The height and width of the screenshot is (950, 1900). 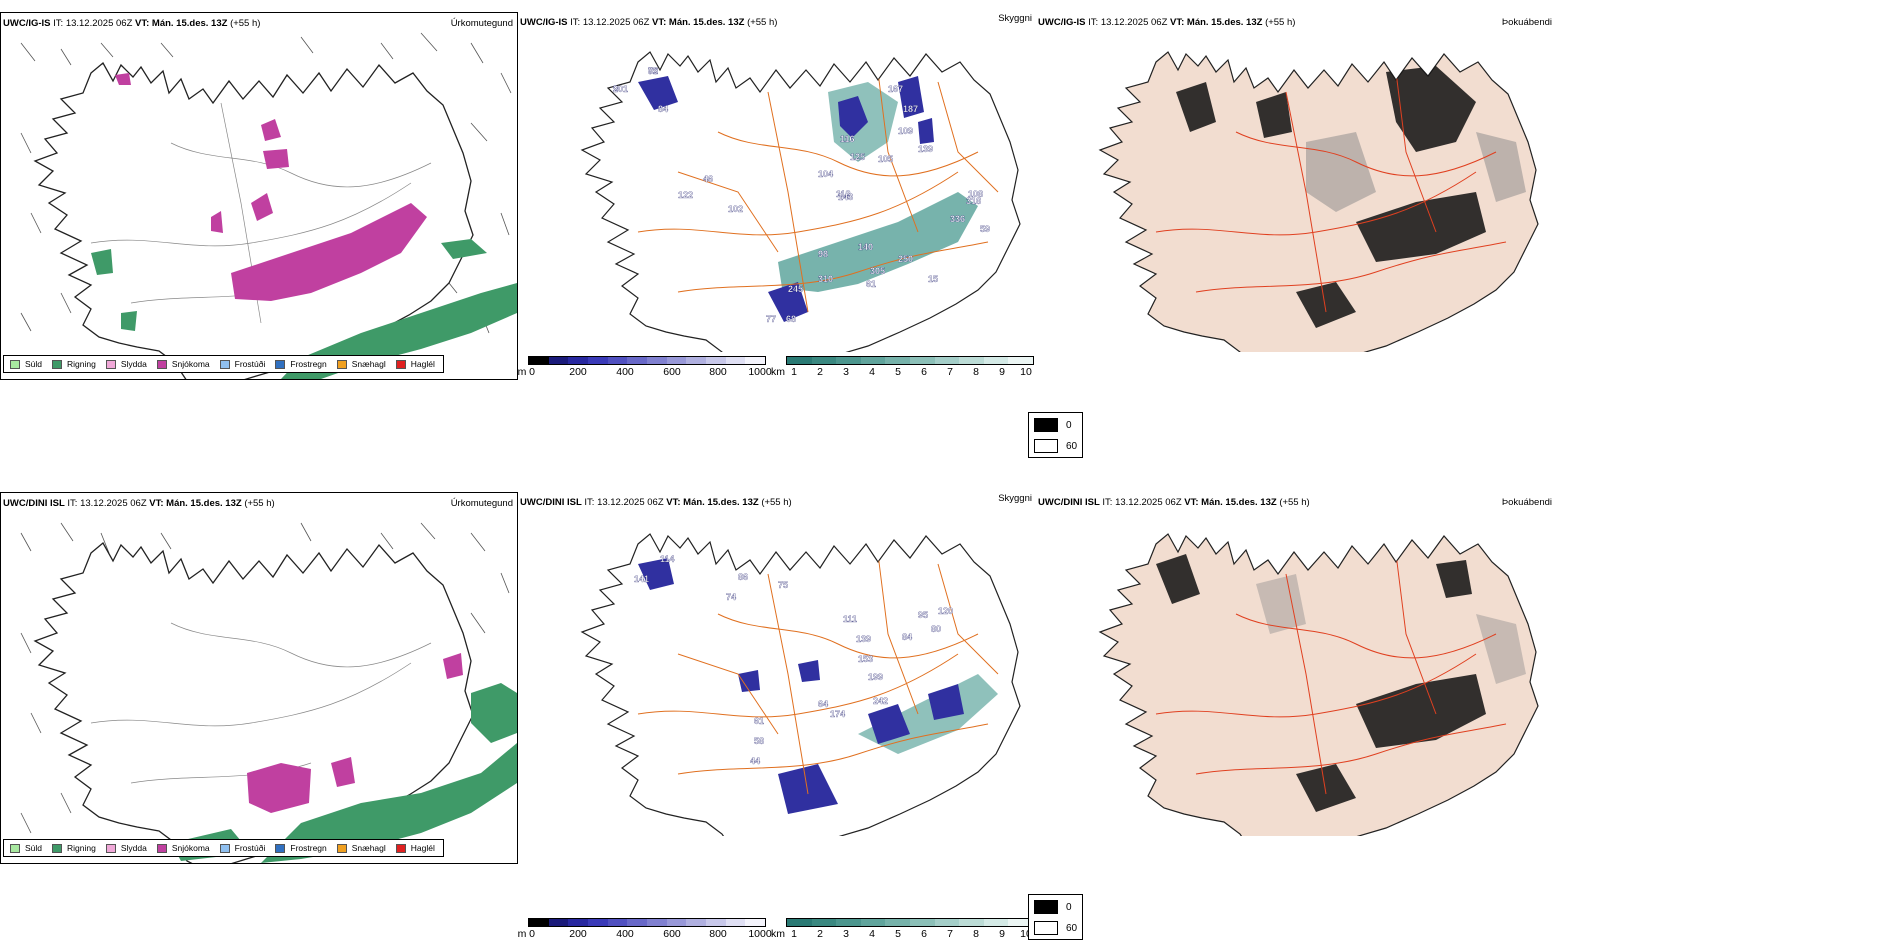 I want to click on visibility-value-label: 84, so click(x=907, y=637).